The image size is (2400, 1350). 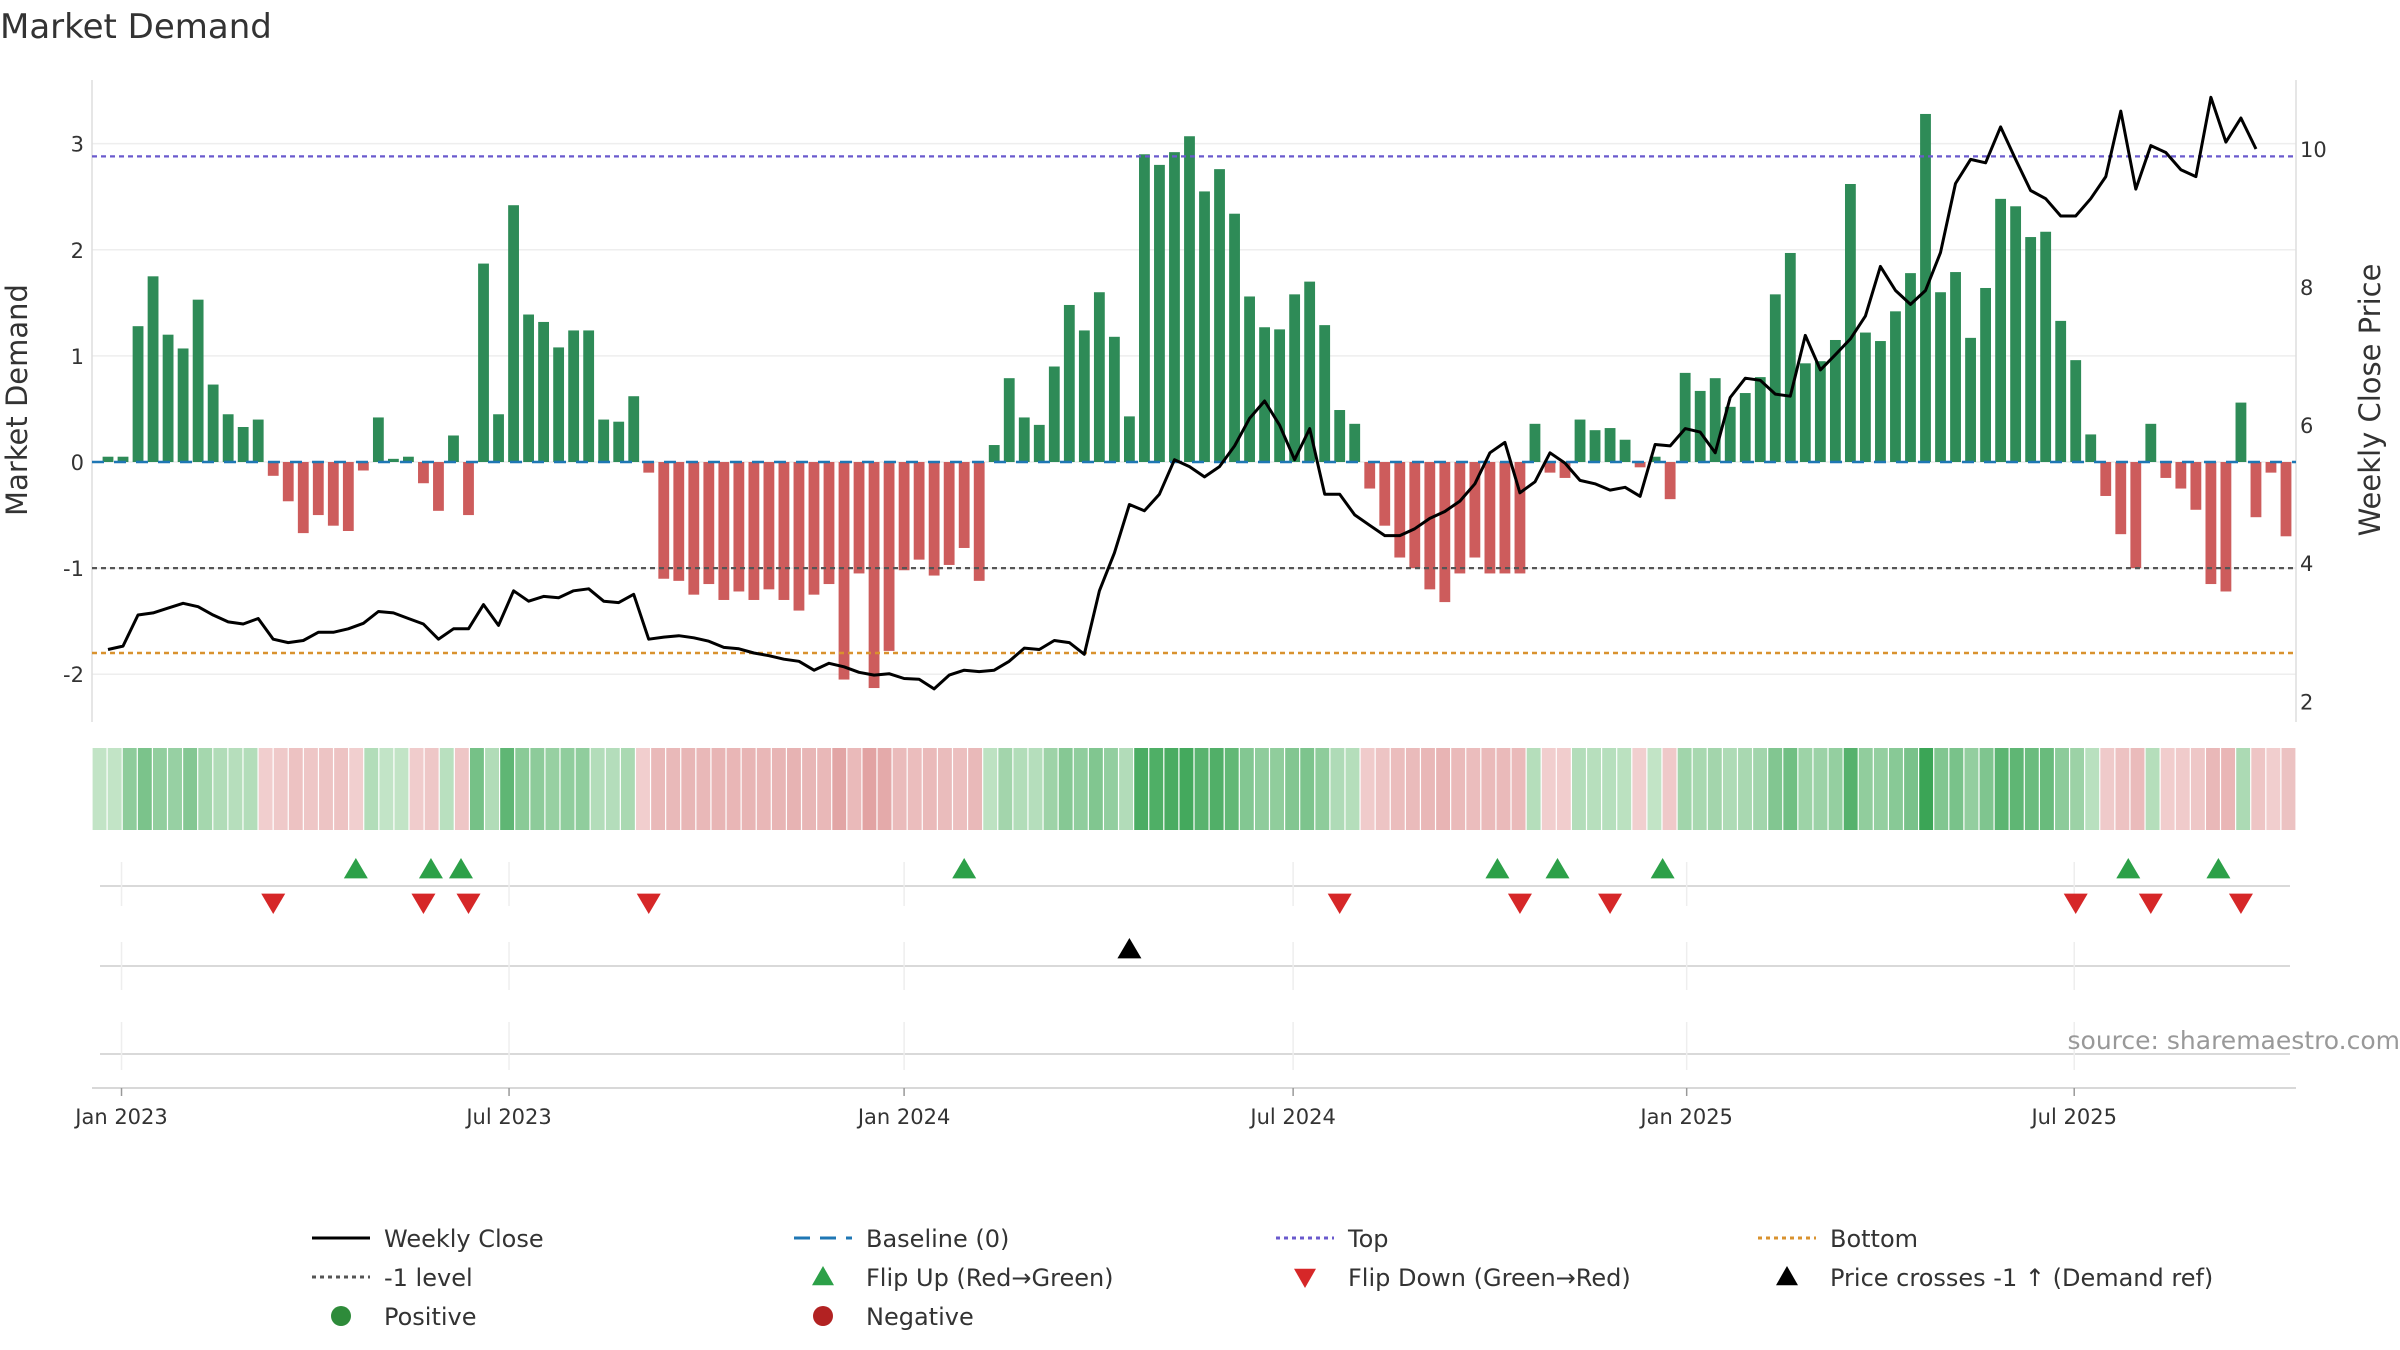 I want to click on y-axis-left: -2 -1 0 1 2 3, so click(x=73, y=410).